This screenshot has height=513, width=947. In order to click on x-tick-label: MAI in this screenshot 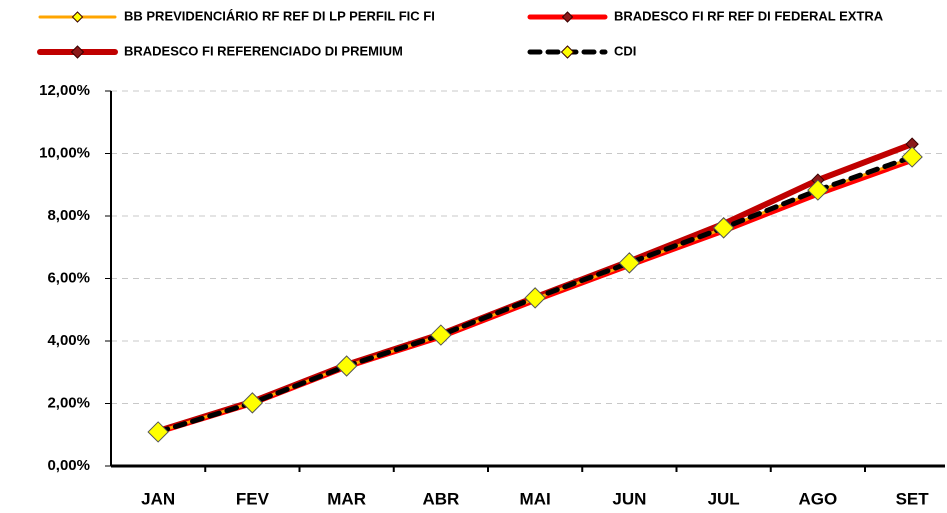, I will do `click(535, 498)`.